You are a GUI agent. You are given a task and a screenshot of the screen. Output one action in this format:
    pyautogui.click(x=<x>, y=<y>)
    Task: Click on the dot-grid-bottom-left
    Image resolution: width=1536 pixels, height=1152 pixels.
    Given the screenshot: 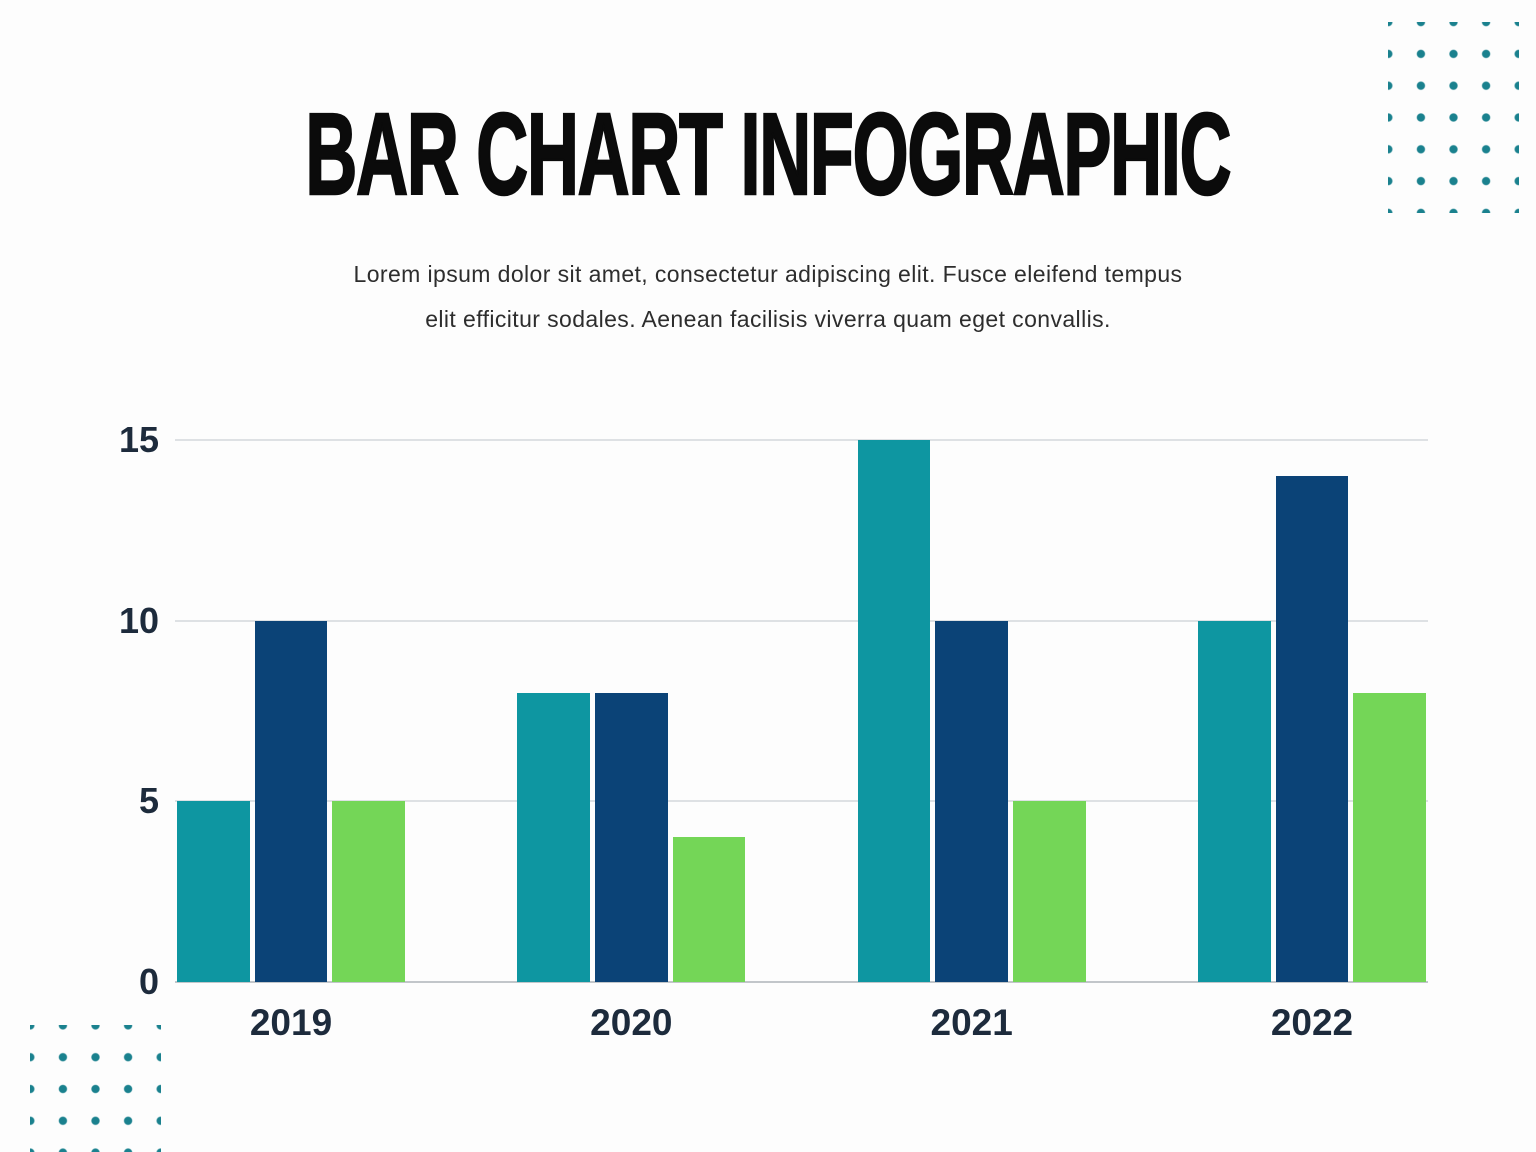 What is the action you would take?
    pyautogui.click(x=95, y=1088)
    